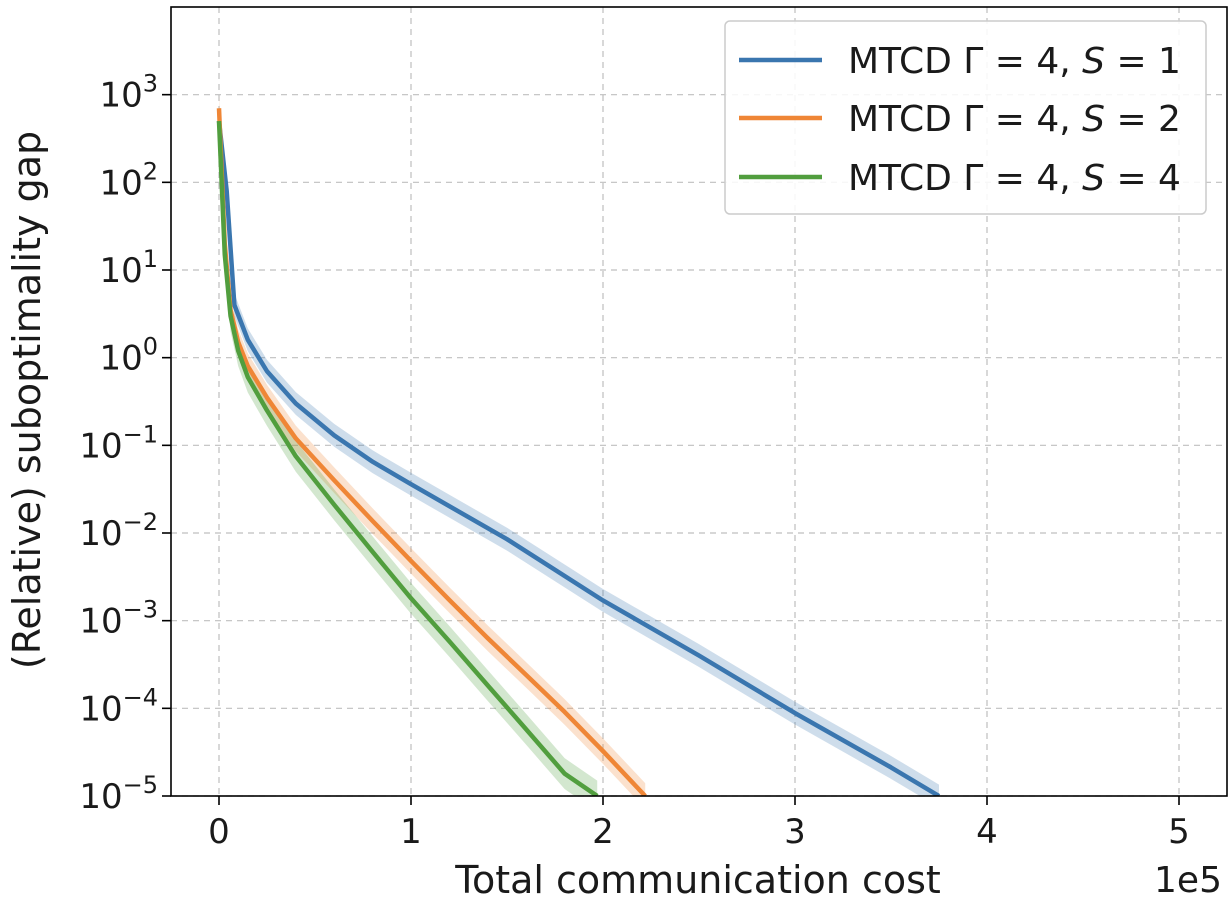  I want to click on x-axis-label: Total communication cost, so click(697, 879).